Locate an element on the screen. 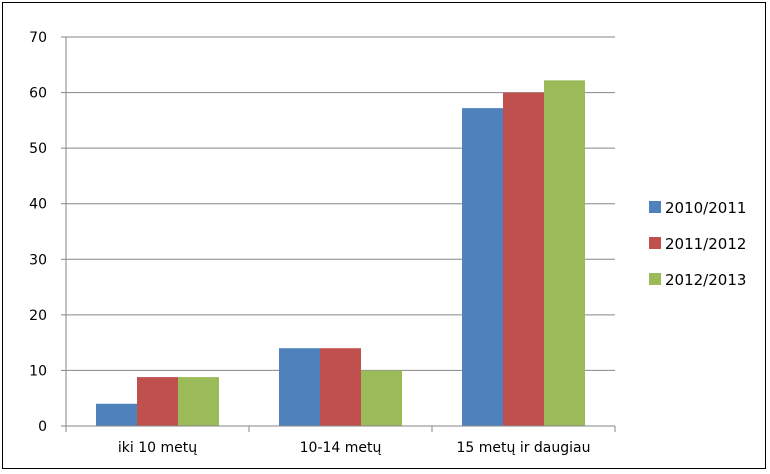 Image resolution: width=770 pixels, height=474 pixels. x-category-label: 15 metų ir daugiau is located at coordinates (524, 448).